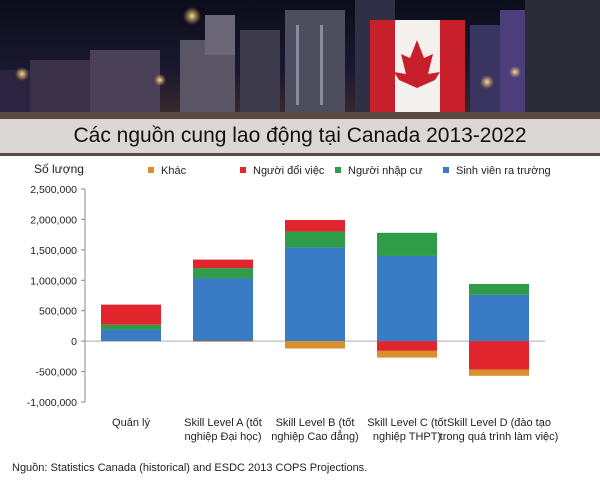 This screenshot has width=600, height=492. What do you see at coordinates (57, 373) in the screenshot?
I see `y-tick-label: -500,000` at bounding box center [57, 373].